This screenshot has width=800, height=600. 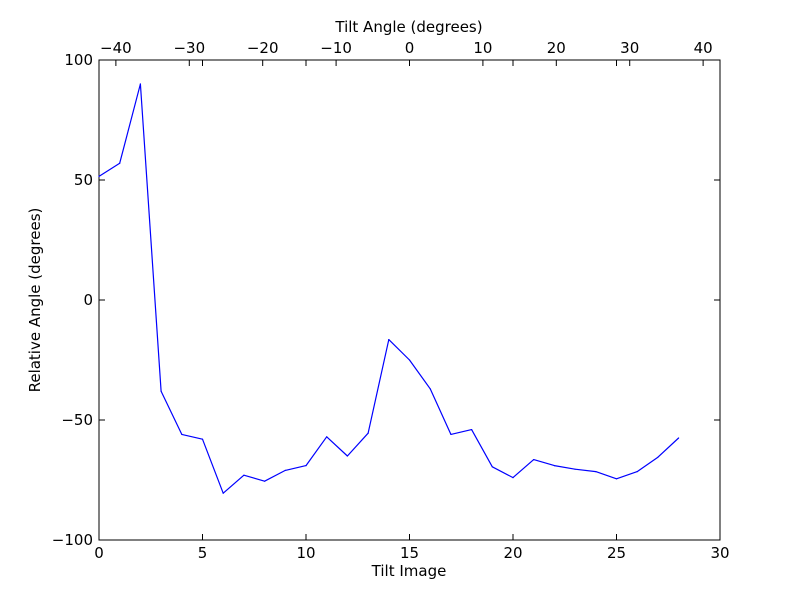 I want to click on top-x-tick-label: −30, so click(x=189, y=48).